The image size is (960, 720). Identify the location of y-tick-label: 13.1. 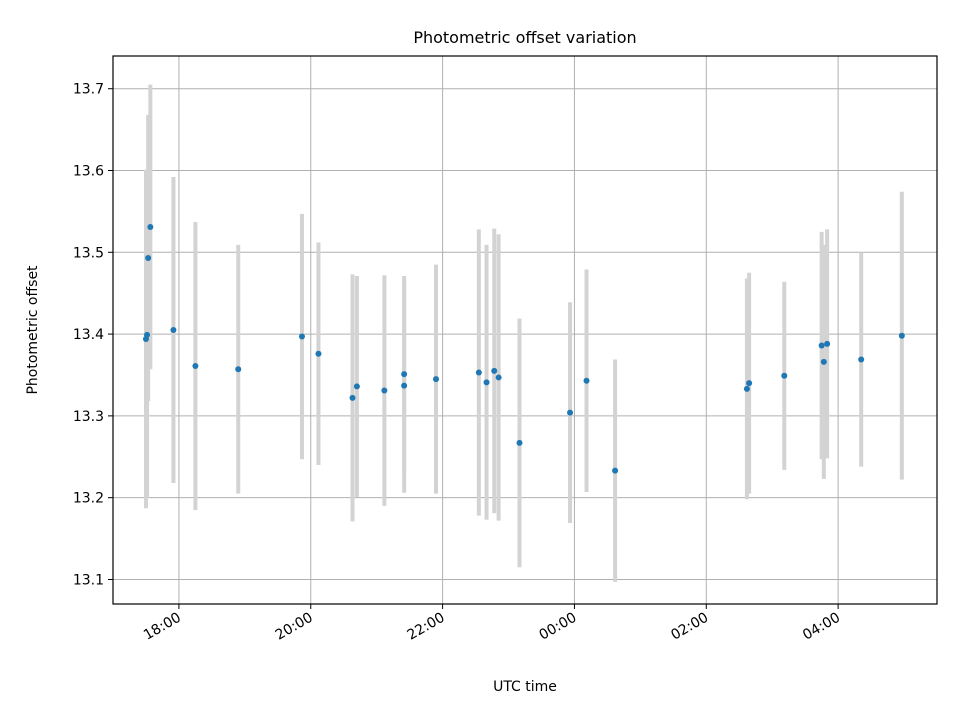
(88, 580).